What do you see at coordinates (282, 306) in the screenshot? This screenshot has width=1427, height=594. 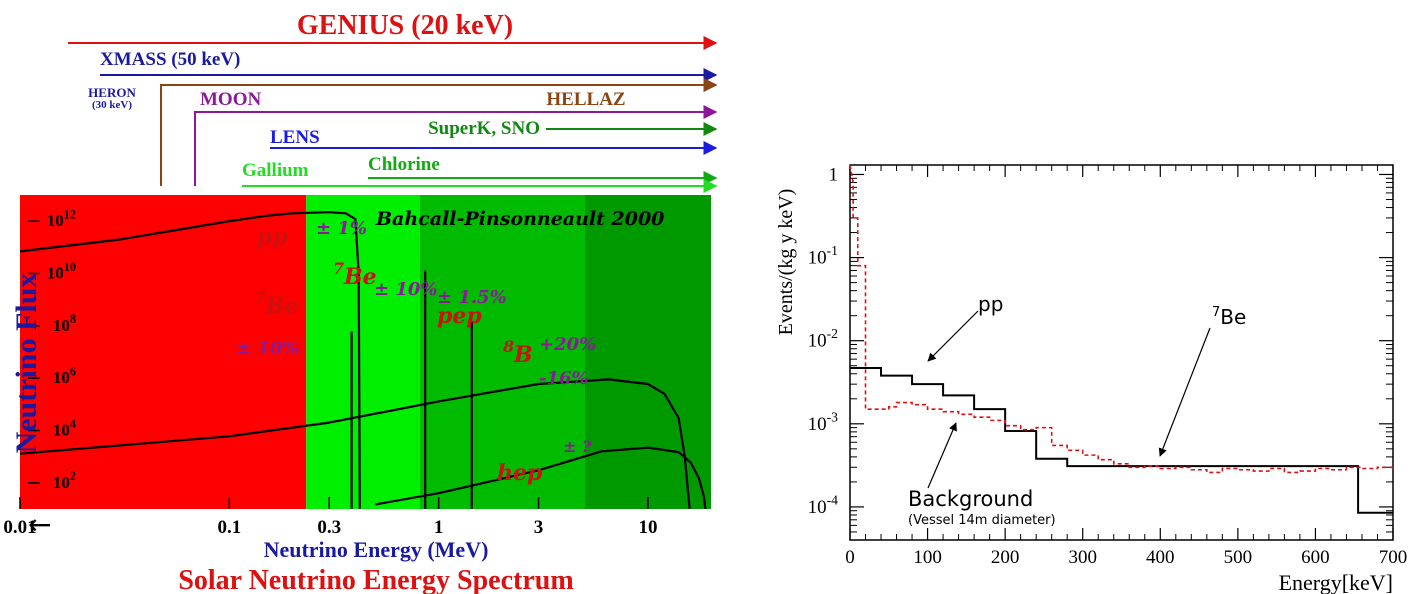 I see `source-label-3-symbol: Be` at bounding box center [282, 306].